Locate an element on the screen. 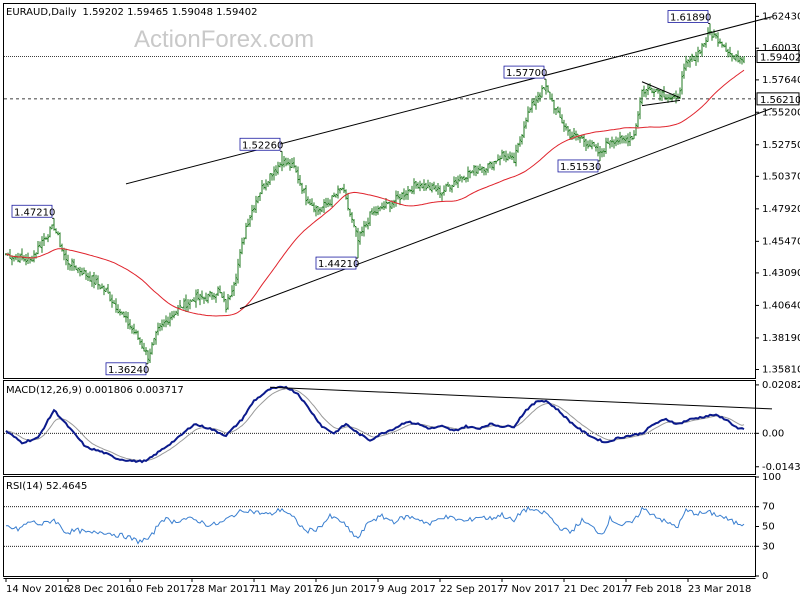  price-annotation-label: 1.52260 is located at coordinates (262, 145).